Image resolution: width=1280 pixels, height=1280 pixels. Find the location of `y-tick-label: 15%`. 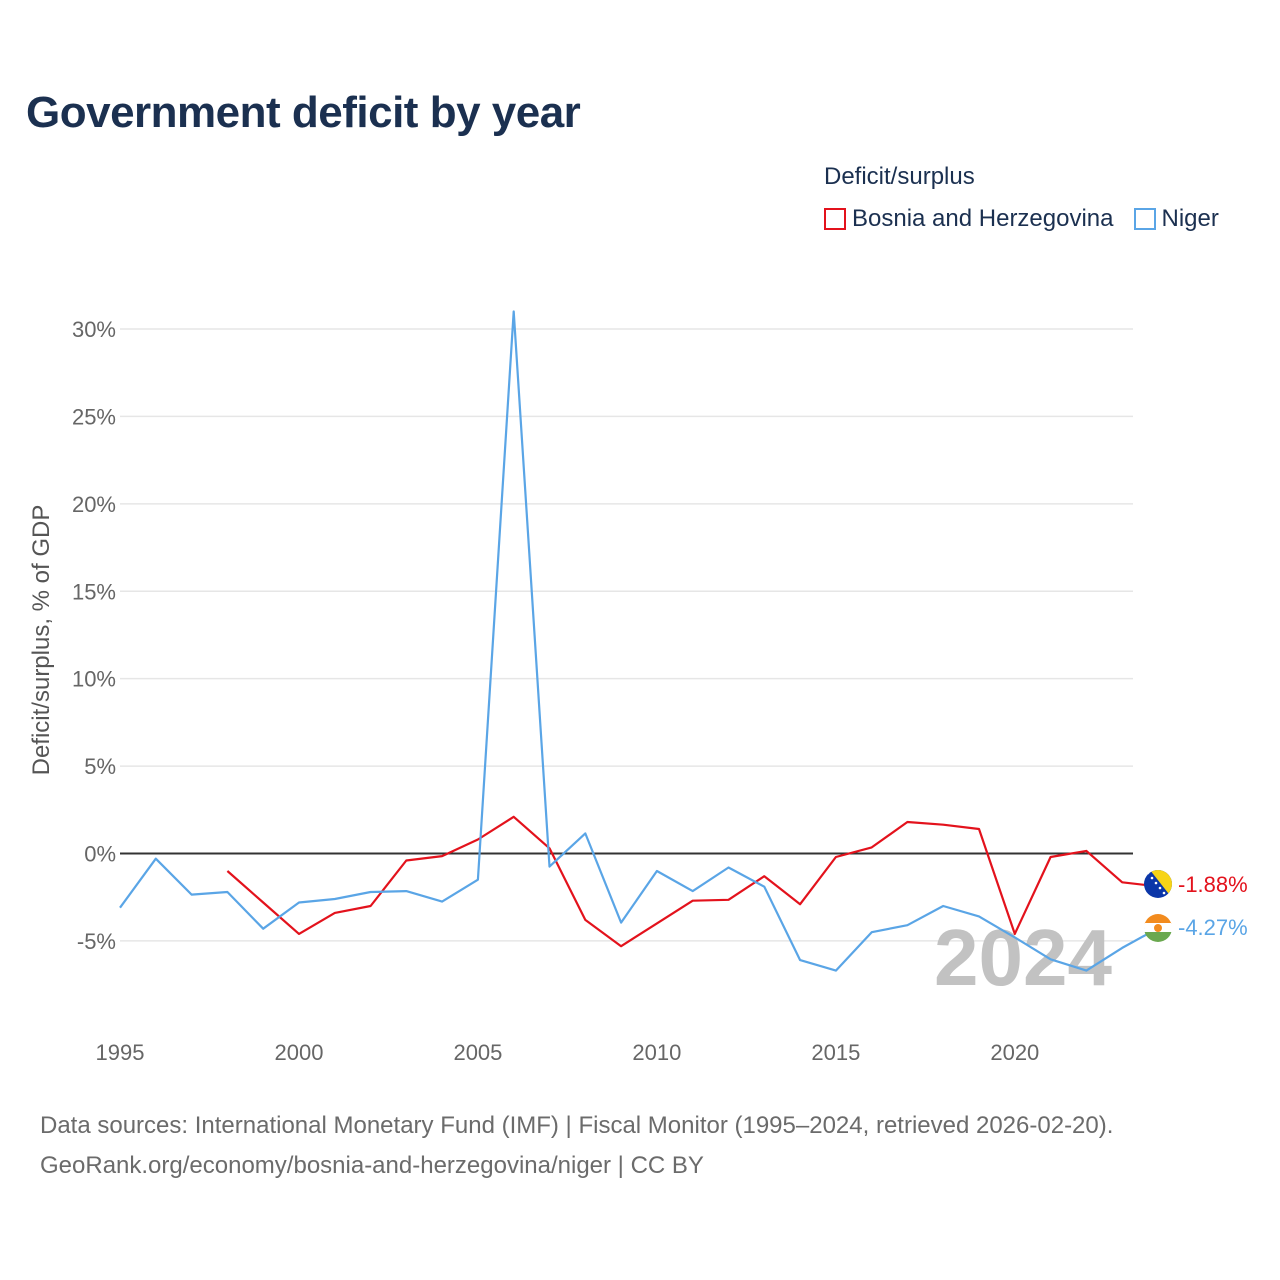

y-tick-label: 15% is located at coordinates (94, 591).